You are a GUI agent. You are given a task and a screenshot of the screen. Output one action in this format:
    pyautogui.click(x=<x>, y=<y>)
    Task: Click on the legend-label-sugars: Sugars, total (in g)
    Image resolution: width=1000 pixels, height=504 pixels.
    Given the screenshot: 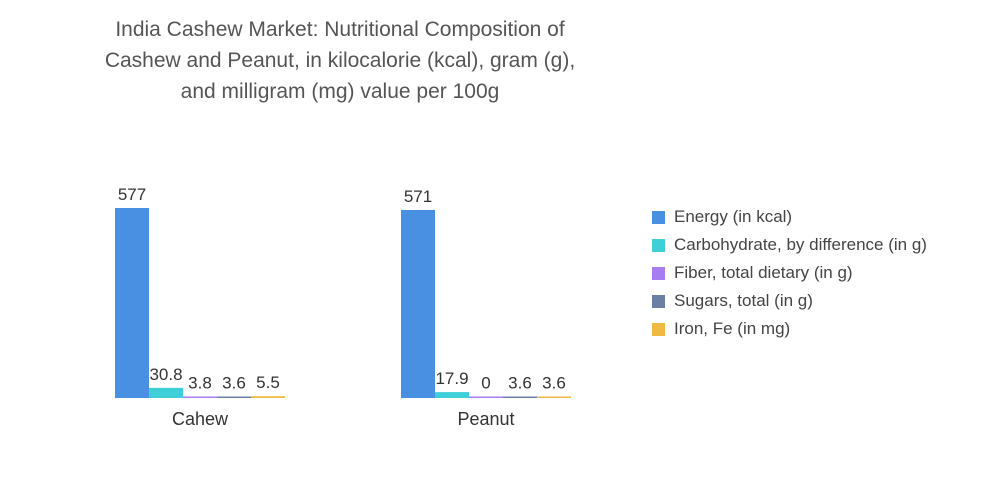 What is the action you would take?
    pyautogui.click(x=743, y=300)
    